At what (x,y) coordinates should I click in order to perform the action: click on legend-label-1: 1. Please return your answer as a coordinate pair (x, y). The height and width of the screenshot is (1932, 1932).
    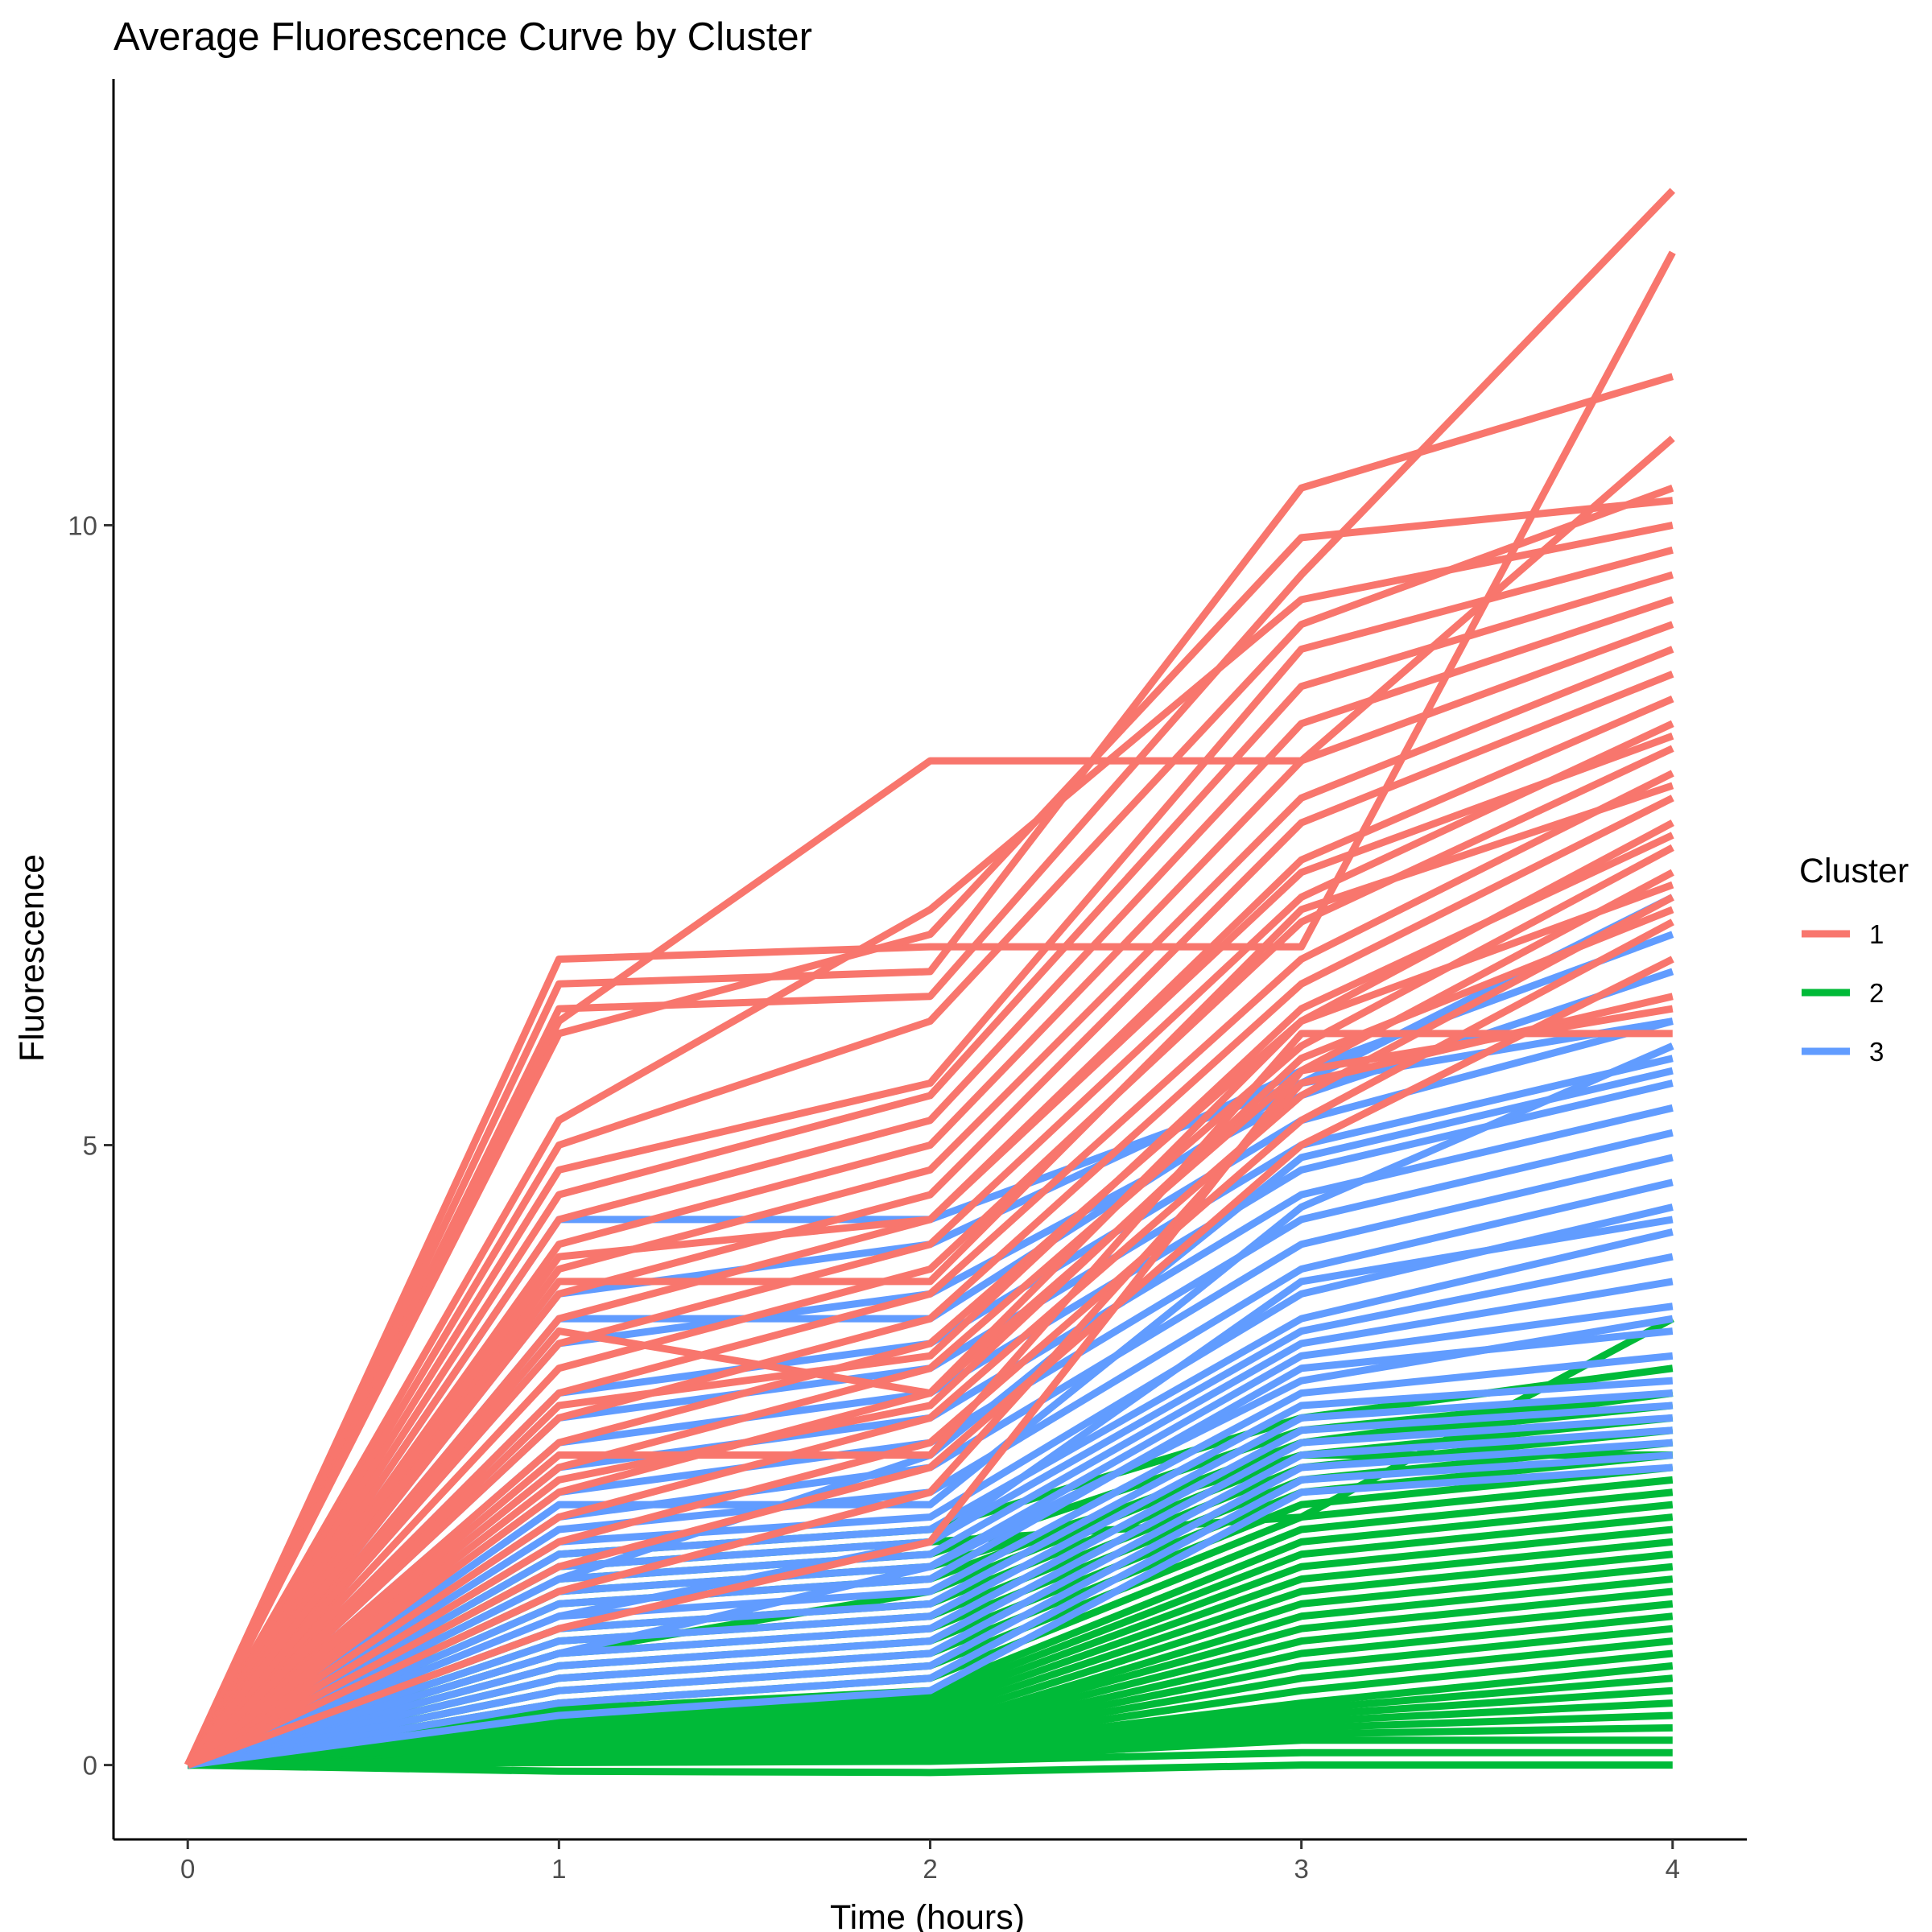
    Looking at the image, I should click on (1876, 934).